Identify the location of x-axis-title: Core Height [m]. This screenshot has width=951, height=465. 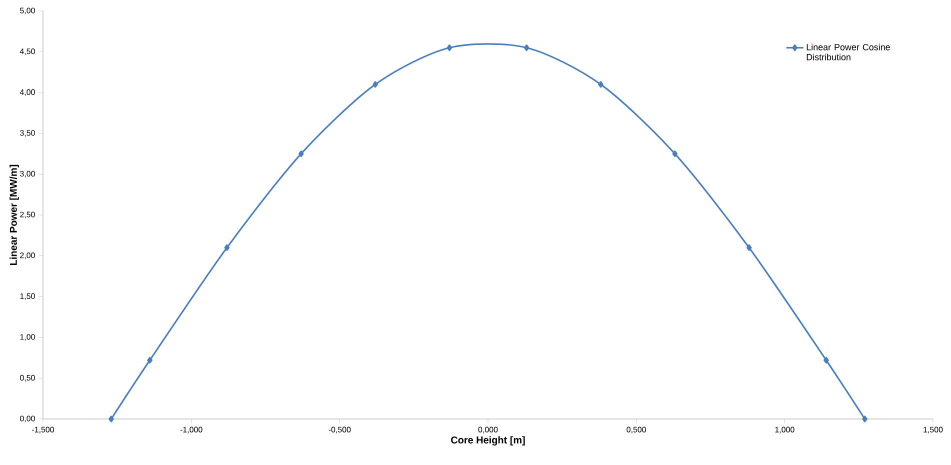
(488, 441).